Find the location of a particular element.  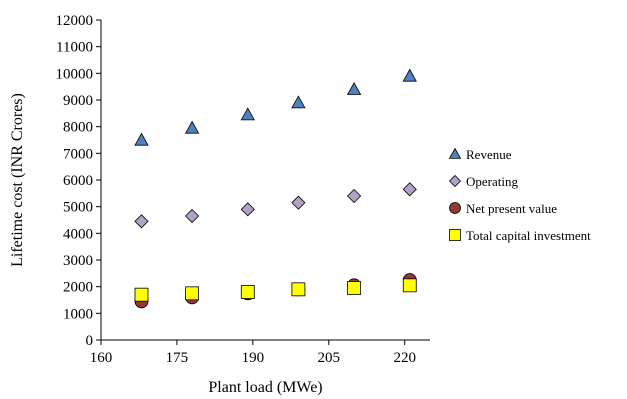

legend-box is located at coordinates (534, 197).